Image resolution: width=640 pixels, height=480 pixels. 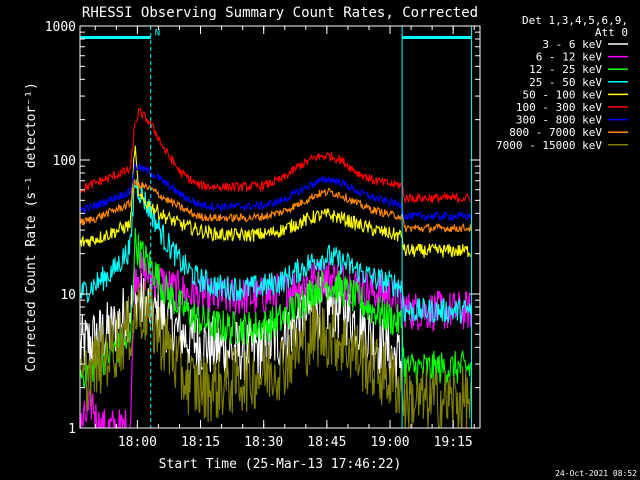 What do you see at coordinates (326, 442) in the screenshot?
I see `x-tick-label-3: 18:45` at bounding box center [326, 442].